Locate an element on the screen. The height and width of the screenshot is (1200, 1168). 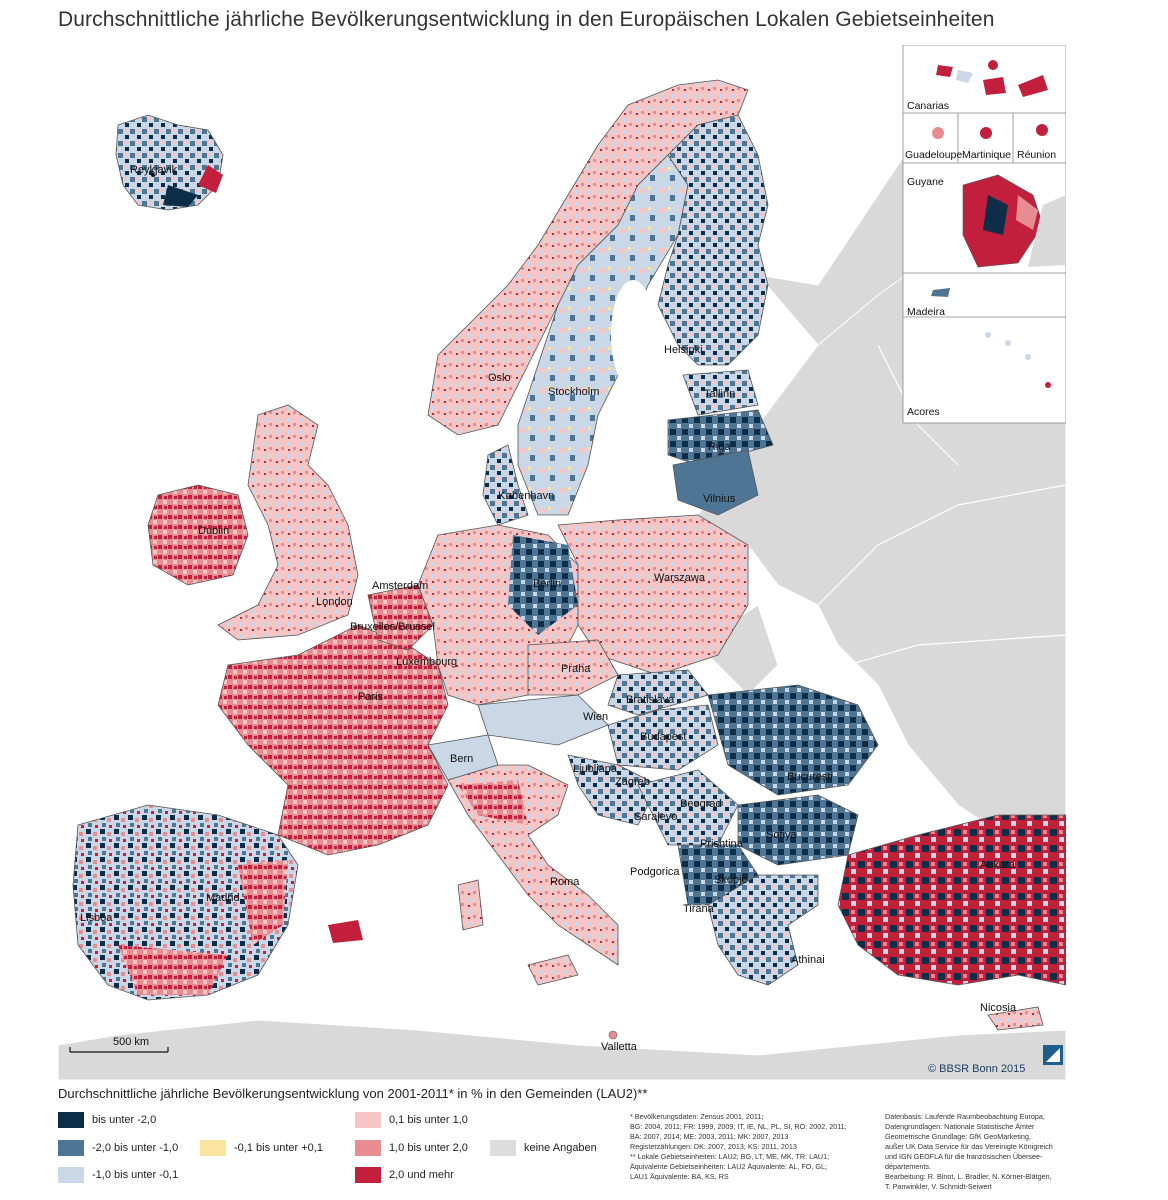
city-label-budapest: Budapest is located at coordinates (663, 737).